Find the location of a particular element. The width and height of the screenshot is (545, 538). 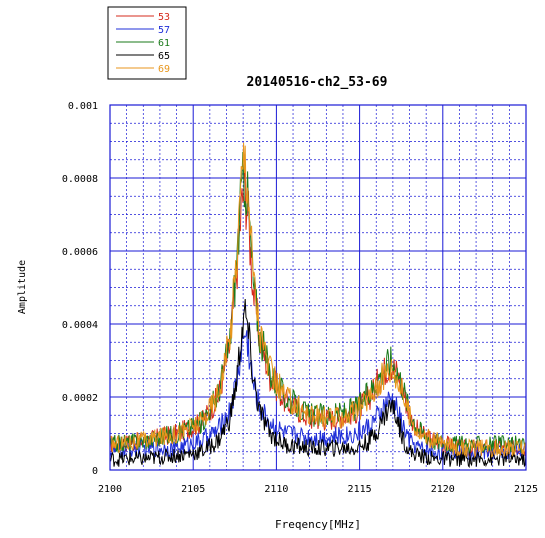

y-tick-label: 0 is located at coordinates (95, 471).